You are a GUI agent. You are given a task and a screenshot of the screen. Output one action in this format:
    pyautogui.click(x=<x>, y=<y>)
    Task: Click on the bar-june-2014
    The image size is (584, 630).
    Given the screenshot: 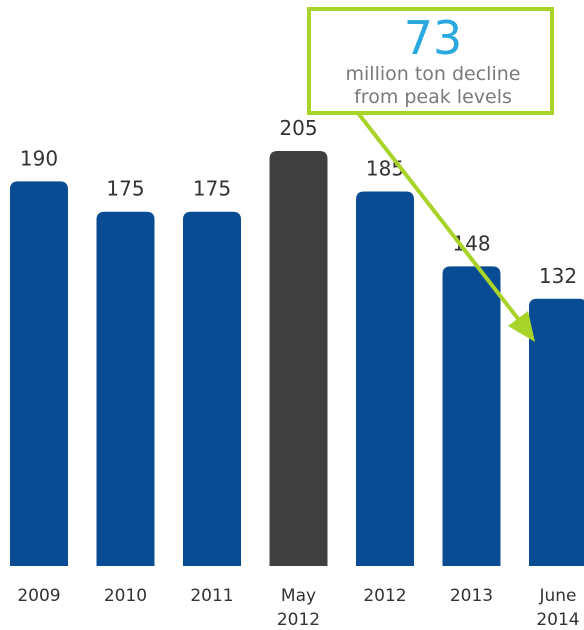 What is the action you would take?
    pyautogui.click(x=556, y=432)
    